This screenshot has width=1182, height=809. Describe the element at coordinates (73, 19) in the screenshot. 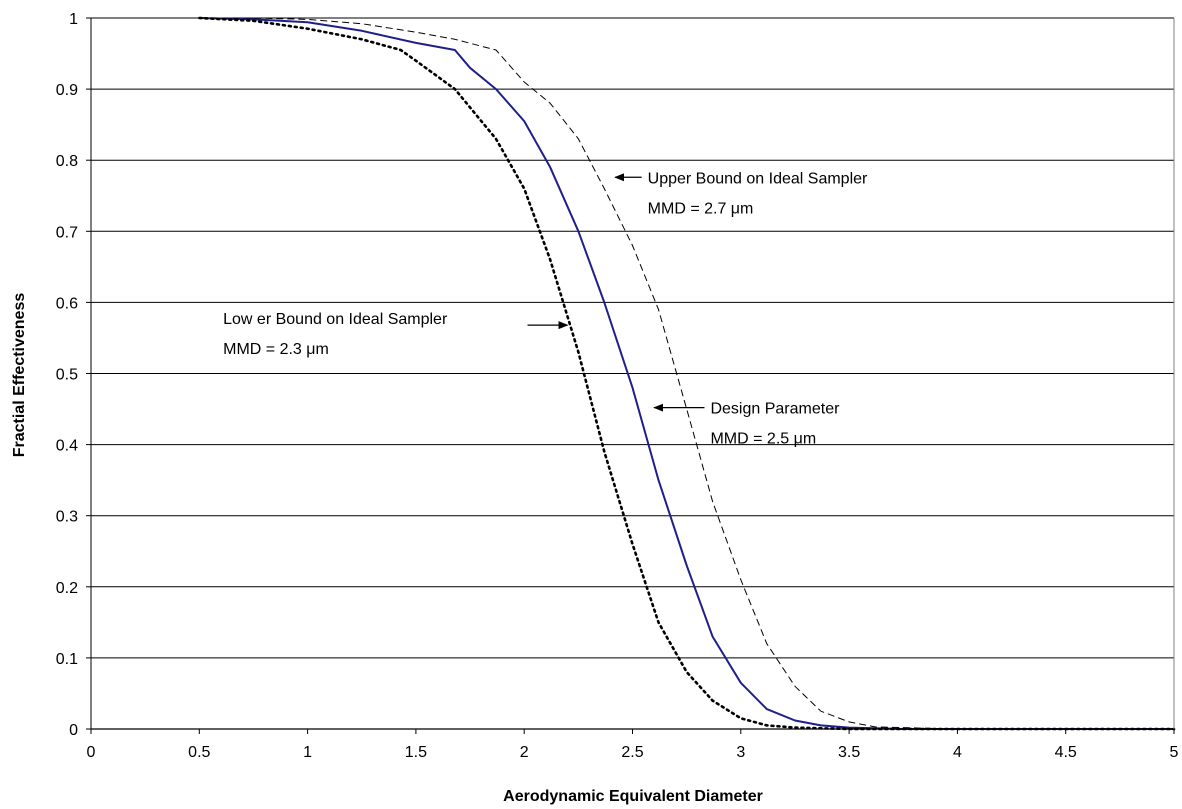

I see `y-tick-label: 1` at that location.